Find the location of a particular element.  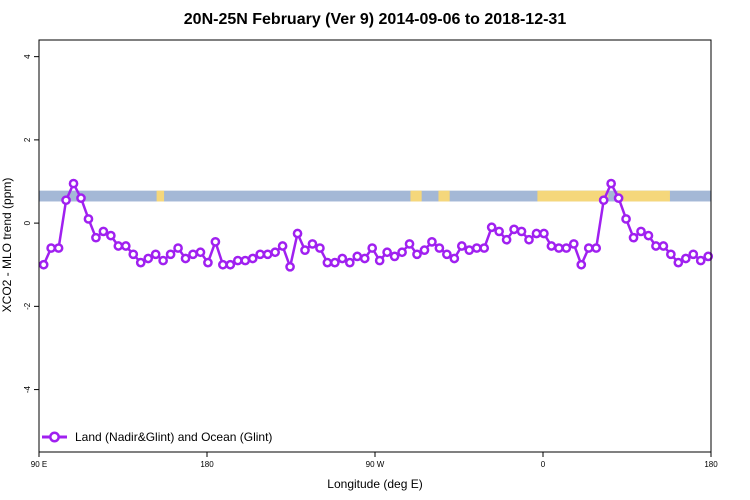

ocean-band is located at coordinates (375, 196).